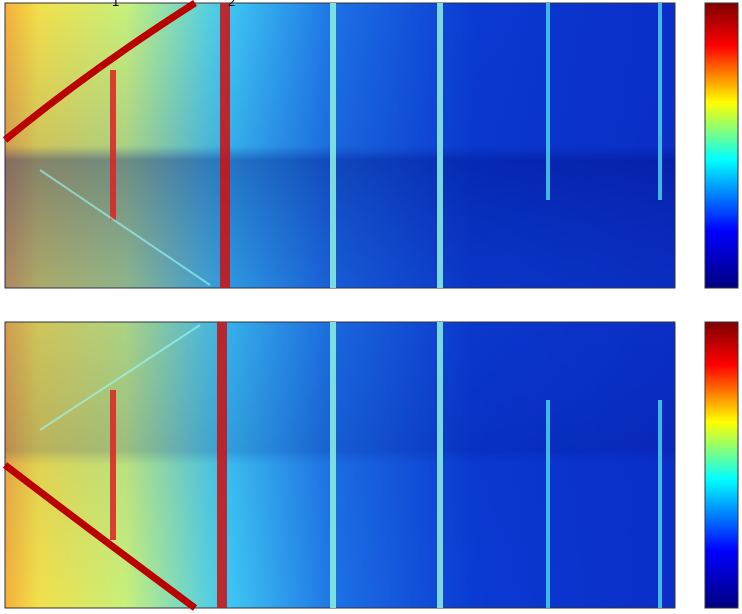 This screenshot has width=742, height=614. What do you see at coordinates (231, 4) in the screenshot?
I see `marker-label: 2` at bounding box center [231, 4].